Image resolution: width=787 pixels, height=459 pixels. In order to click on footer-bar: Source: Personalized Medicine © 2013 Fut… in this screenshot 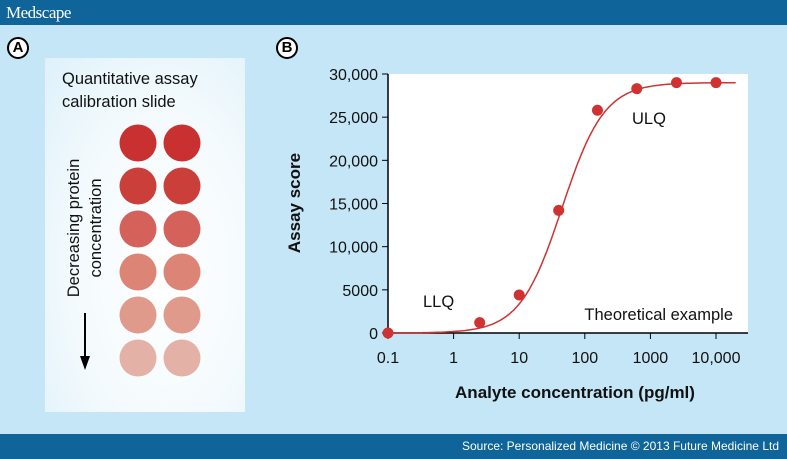, I will do `click(393, 446)`.